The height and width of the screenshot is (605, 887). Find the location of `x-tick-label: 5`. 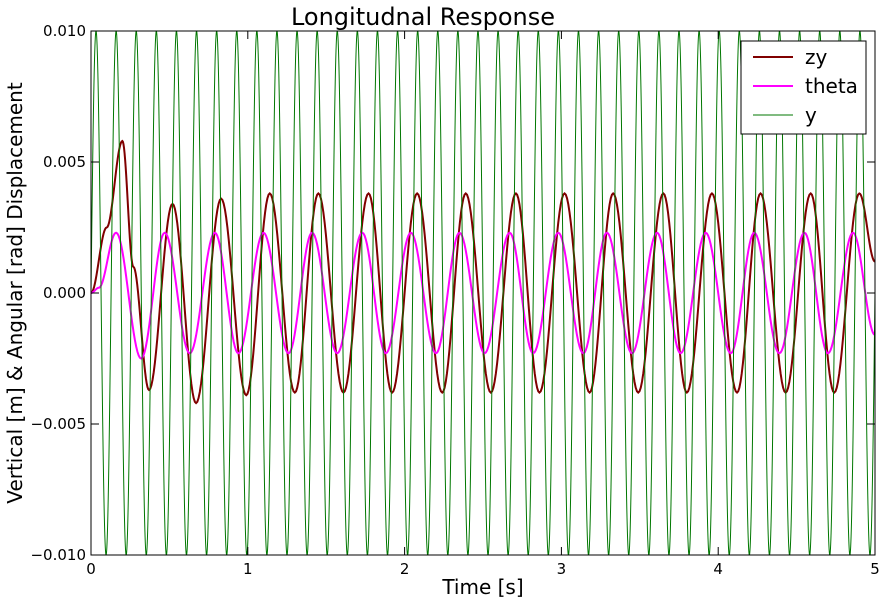

x-tick-label: 5 is located at coordinates (875, 569).